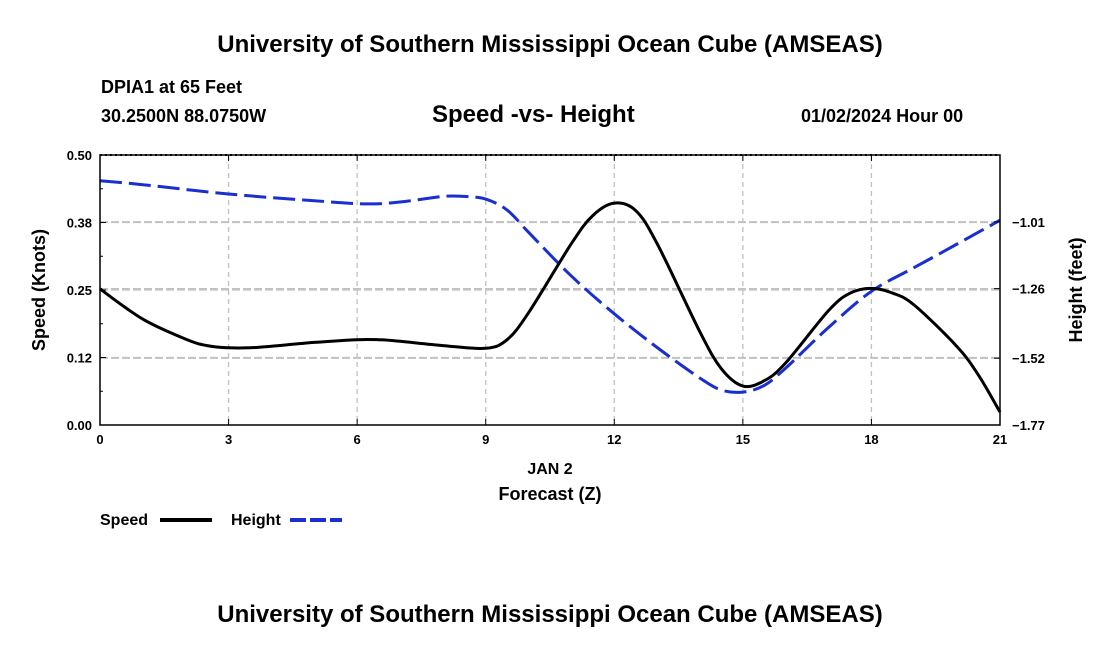  What do you see at coordinates (882, 116) in the screenshot?
I see `forecast-datetime: 01/02/2024 Hour 00` at bounding box center [882, 116].